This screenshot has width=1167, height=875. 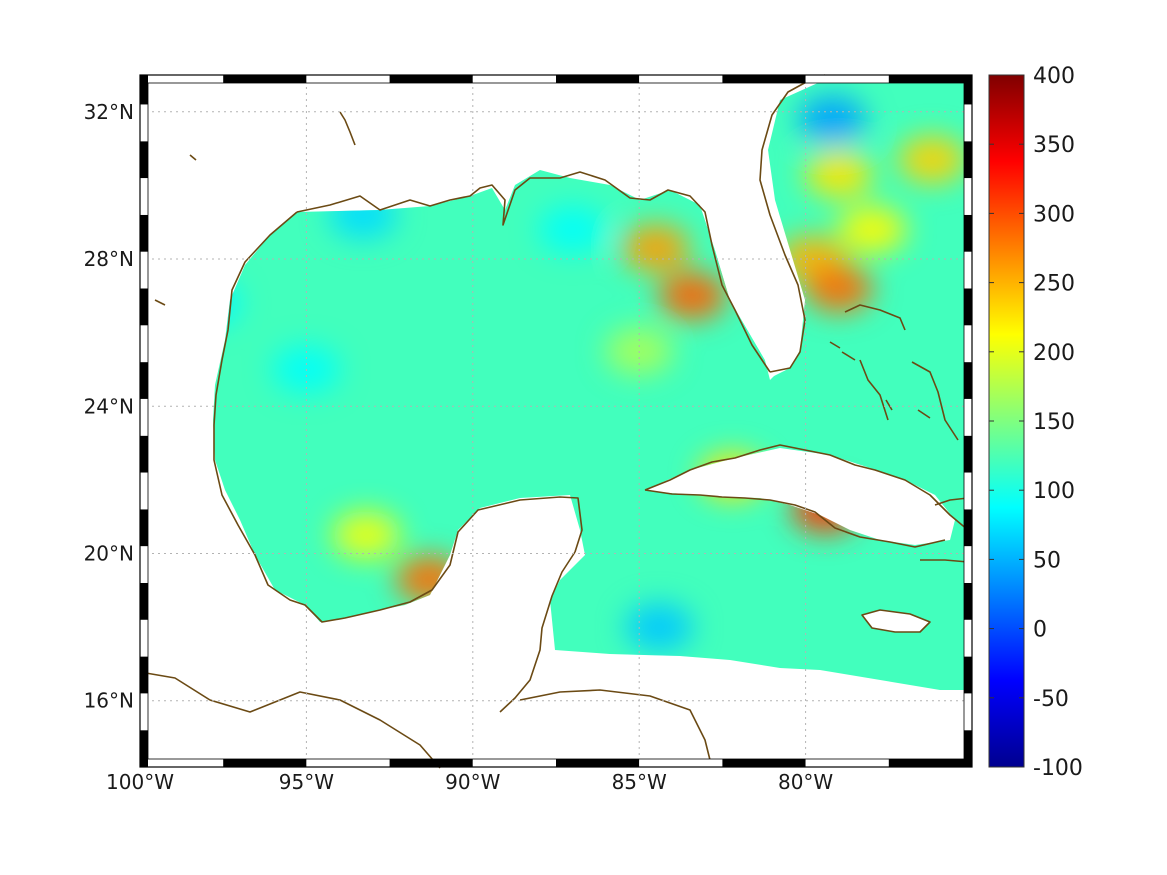 I want to click on cuba-coastline, so click(x=806, y=496).